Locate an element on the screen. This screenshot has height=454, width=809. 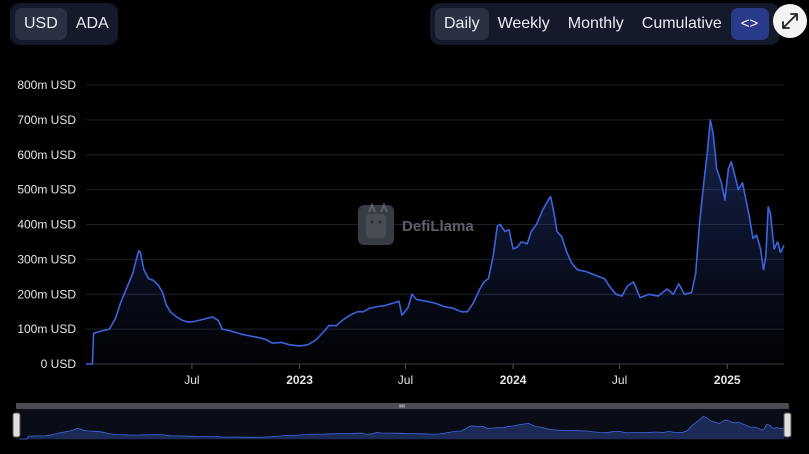
currency-toggle: USD ADA is located at coordinates (64, 24).